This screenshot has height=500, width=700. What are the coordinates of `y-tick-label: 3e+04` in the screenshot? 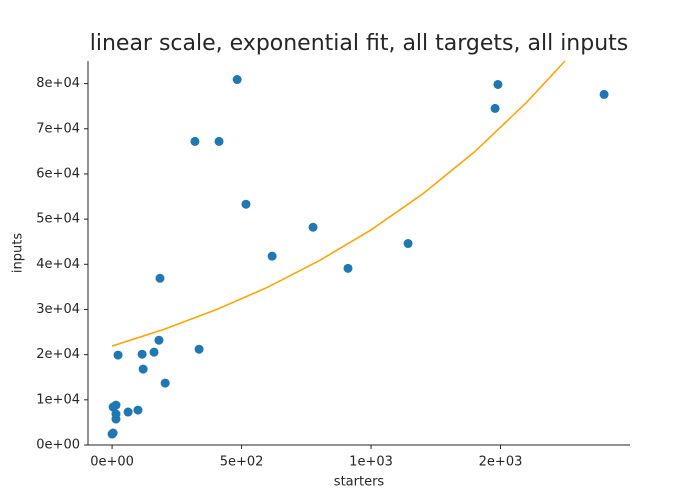 It's located at (58, 309).